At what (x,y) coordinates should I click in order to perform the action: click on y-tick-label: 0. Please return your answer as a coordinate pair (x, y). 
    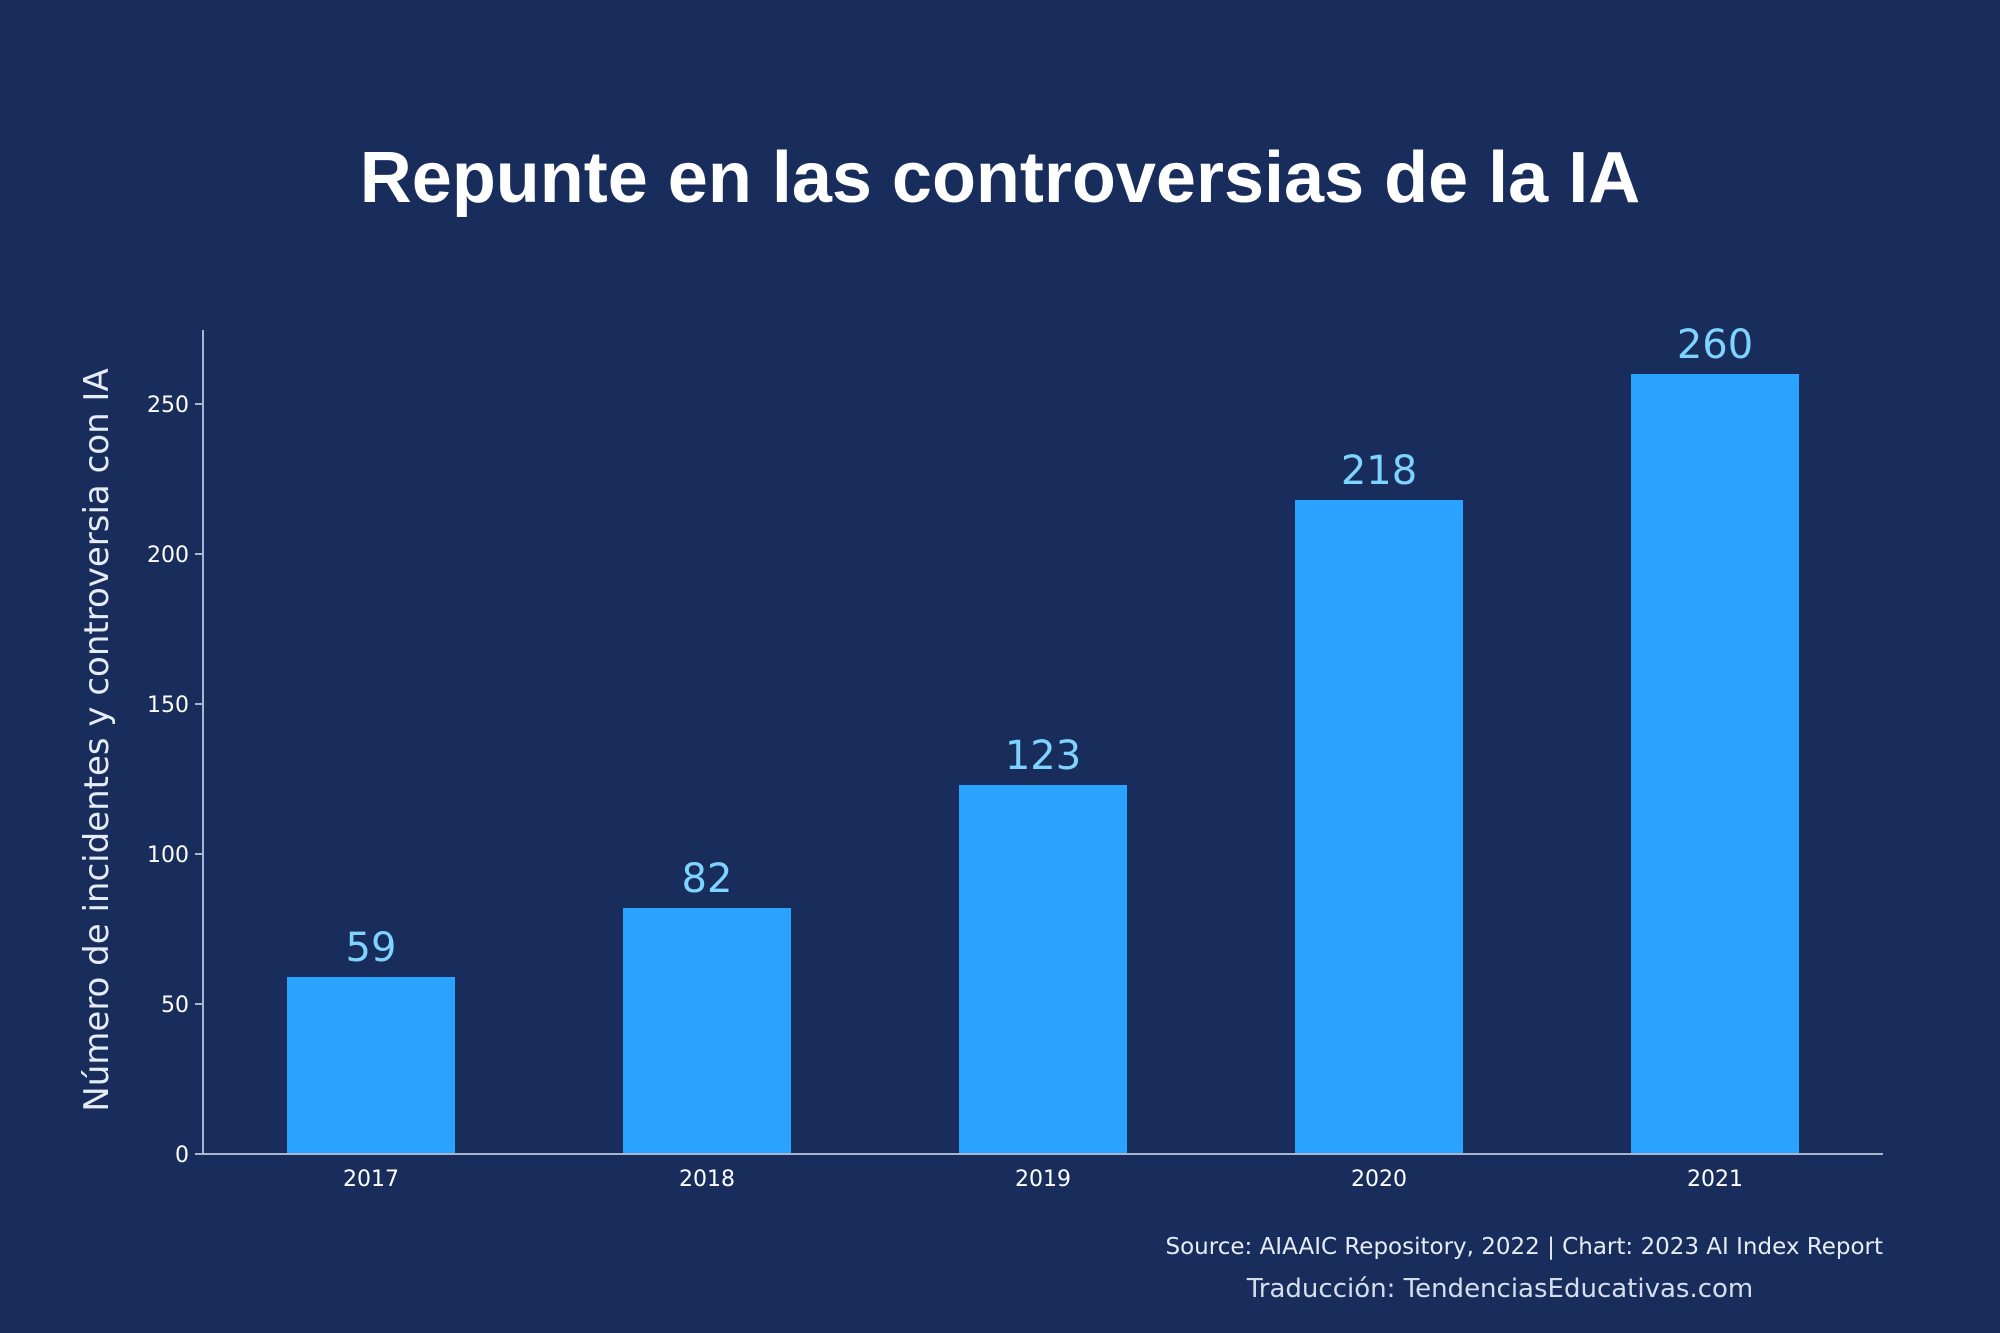
    Looking at the image, I should click on (182, 1155).